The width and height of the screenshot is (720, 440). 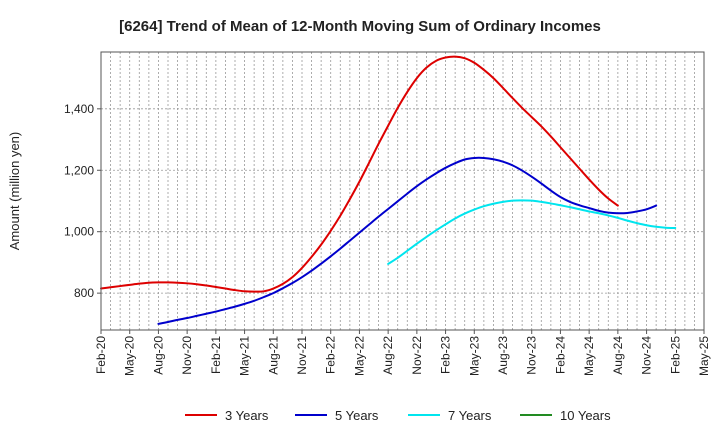 What do you see at coordinates (398, 415) in the screenshot?
I see `legend: 3 Years 5 Years 7 Years 10 Years` at bounding box center [398, 415].